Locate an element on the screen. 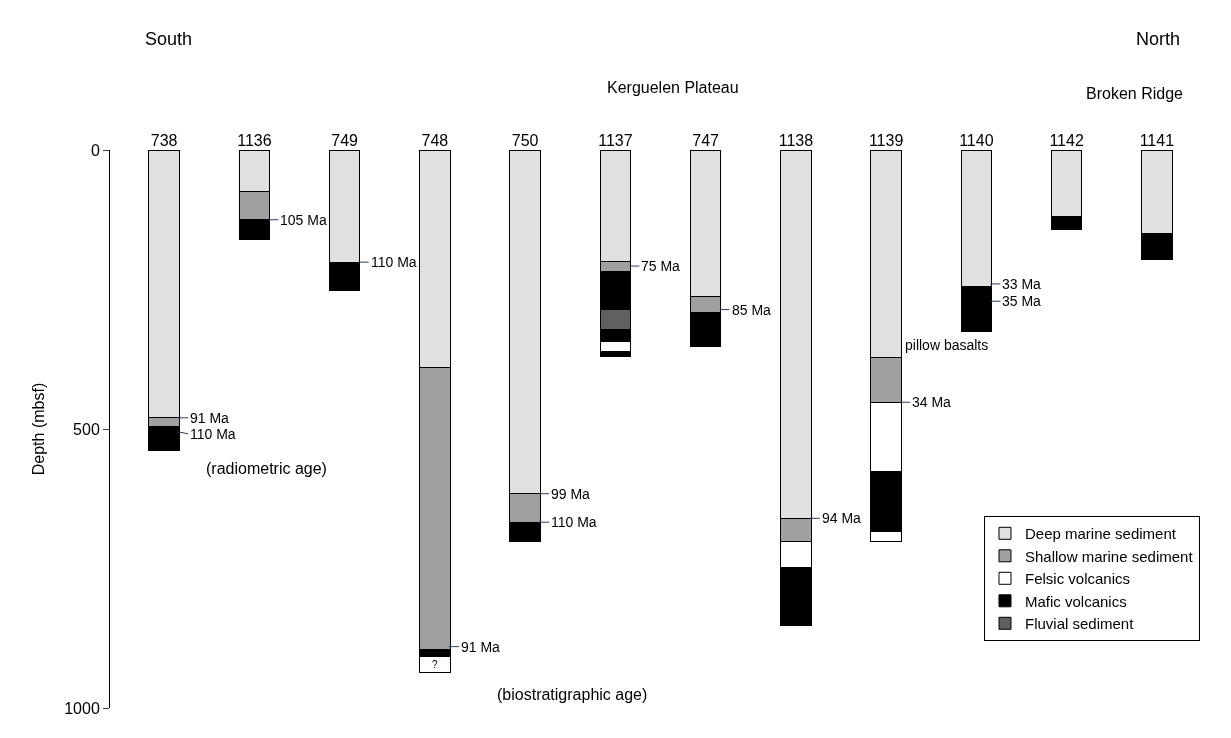  text: North is located at coordinates (1158, 39).